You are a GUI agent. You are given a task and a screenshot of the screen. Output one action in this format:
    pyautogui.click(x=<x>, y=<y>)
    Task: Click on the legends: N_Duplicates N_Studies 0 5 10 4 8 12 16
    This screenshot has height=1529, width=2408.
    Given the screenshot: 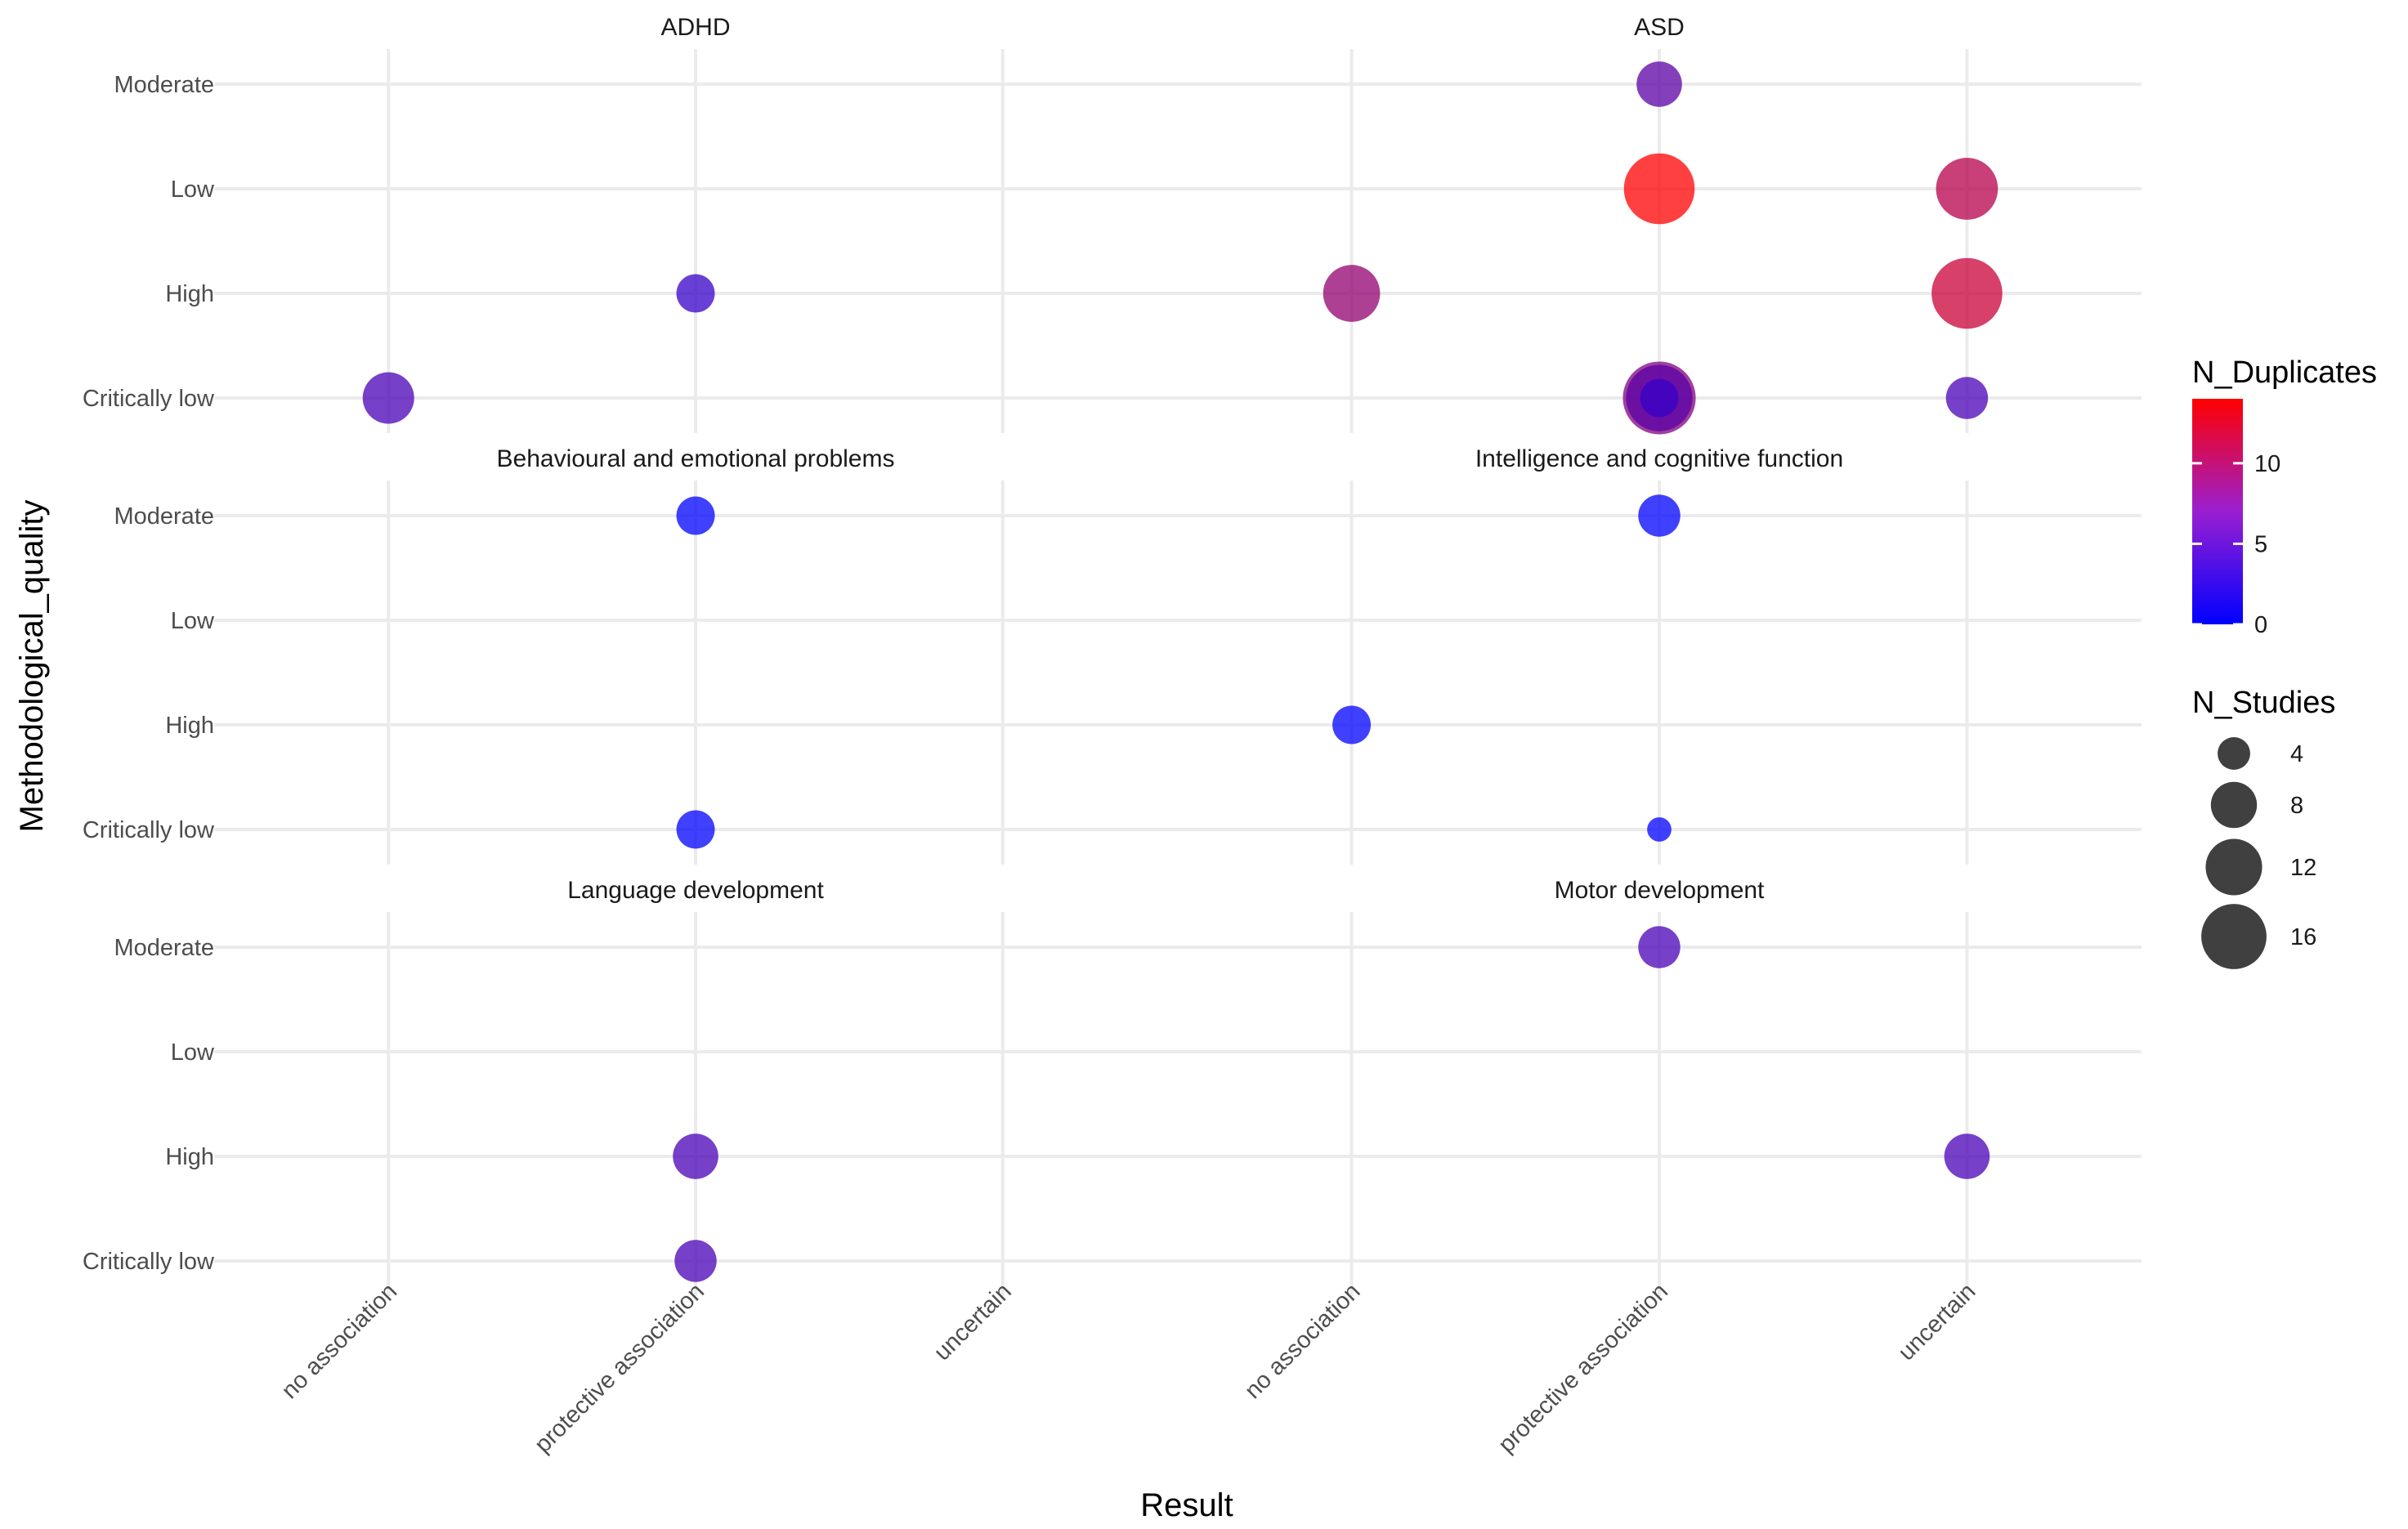 What is the action you would take?
    pyautogui.click(x=2284, y=662)
    